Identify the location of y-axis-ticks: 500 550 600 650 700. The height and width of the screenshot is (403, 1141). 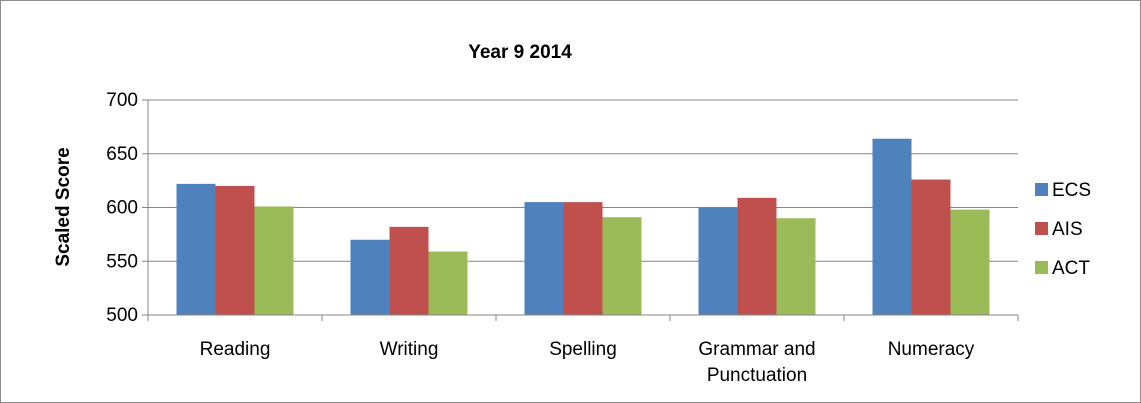
(127, 208).